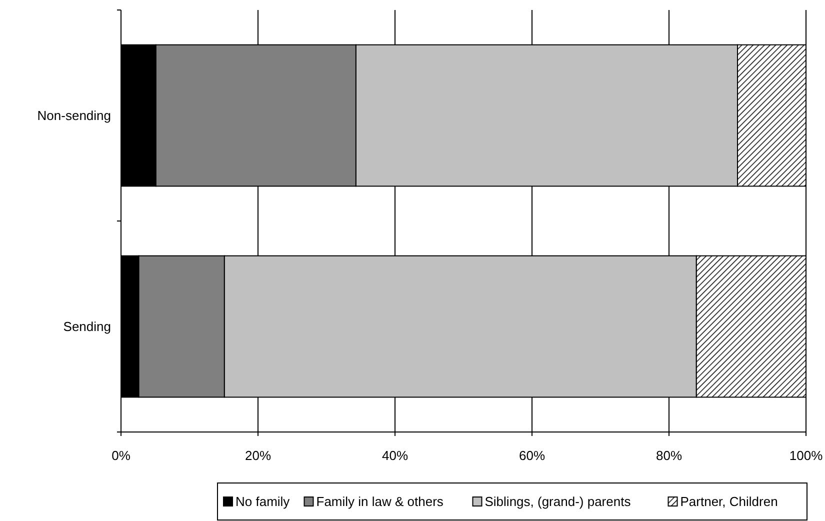 Image resolution: width=825 pixels, height=521 pixels. What do you see at coordinates (258, 455) in the screenshot?
I see `x-tick-label: 20%` at bounding box center [258, 455].